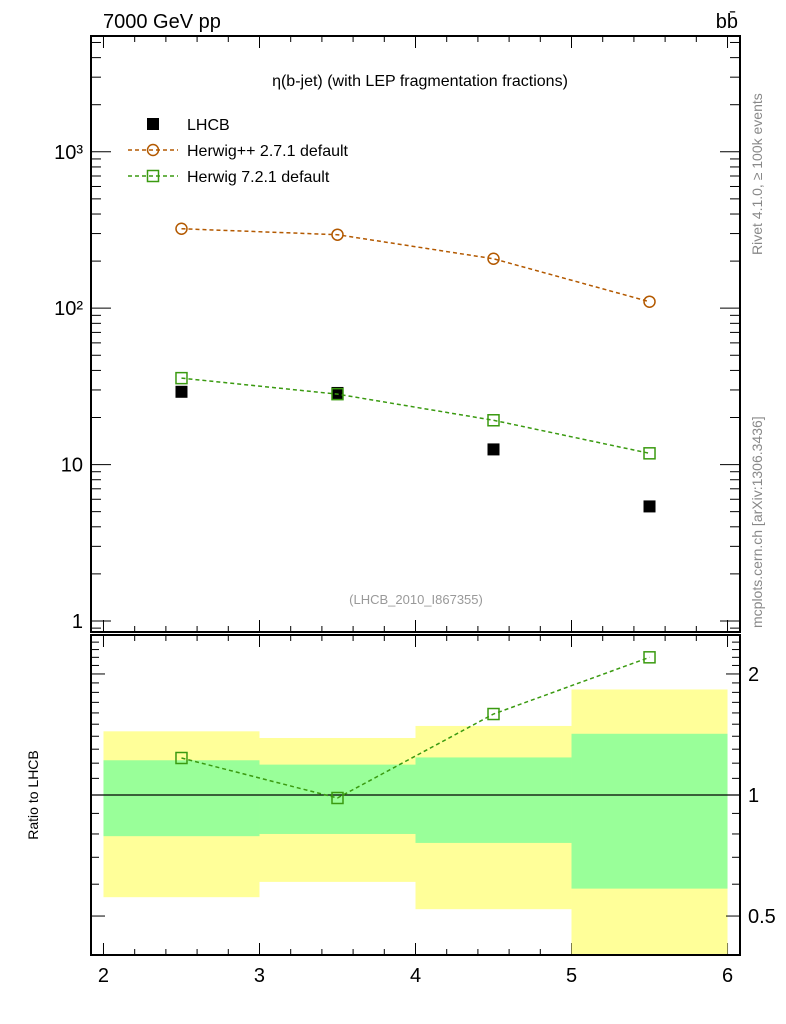  I want to click on ratio-y-tick-label: 2, so click(753, 675).